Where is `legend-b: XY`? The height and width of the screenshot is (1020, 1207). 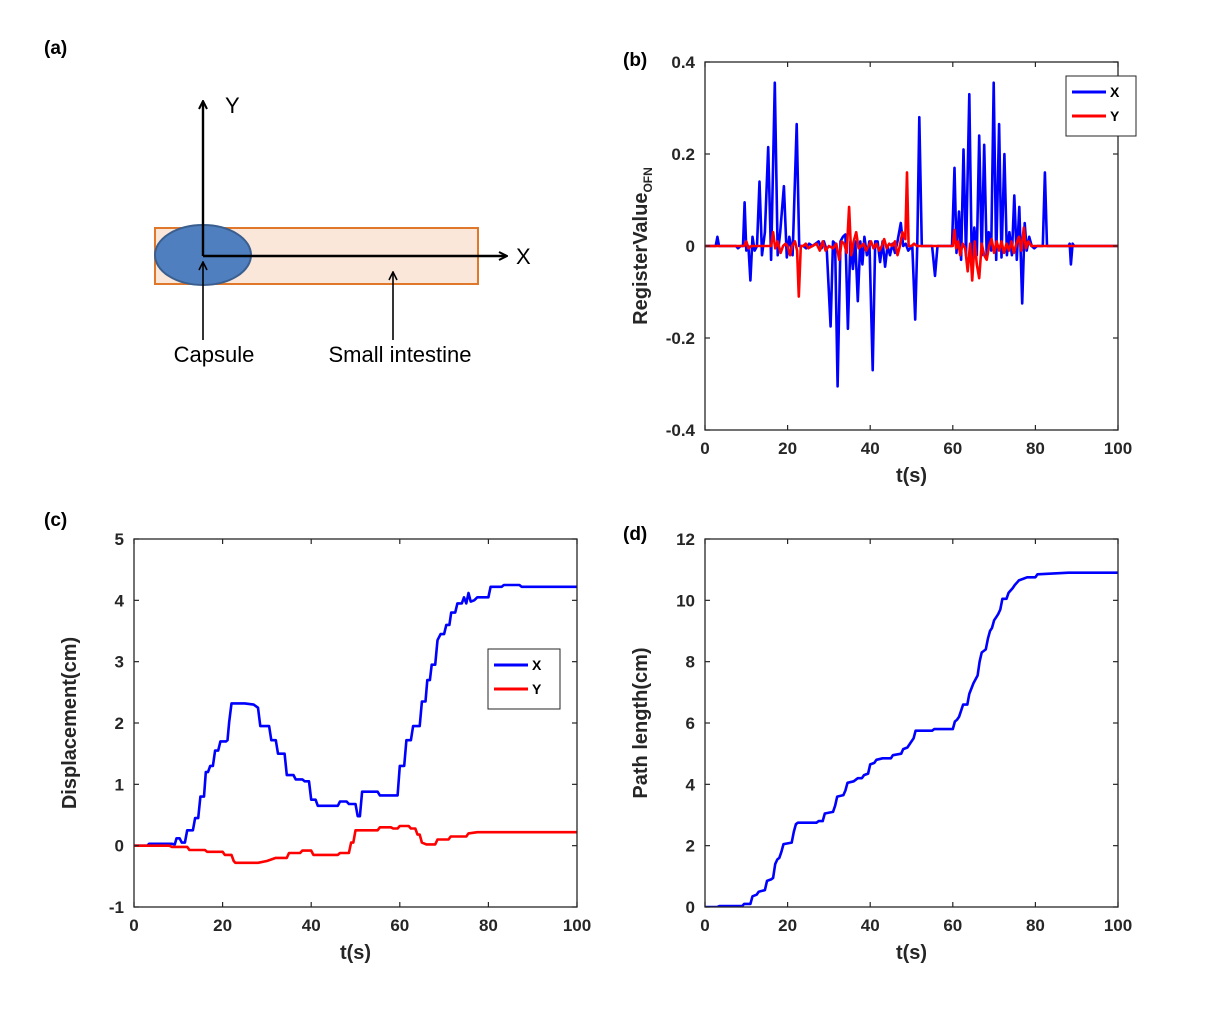
legend-b: XY is located at coordinates (1101, 106).